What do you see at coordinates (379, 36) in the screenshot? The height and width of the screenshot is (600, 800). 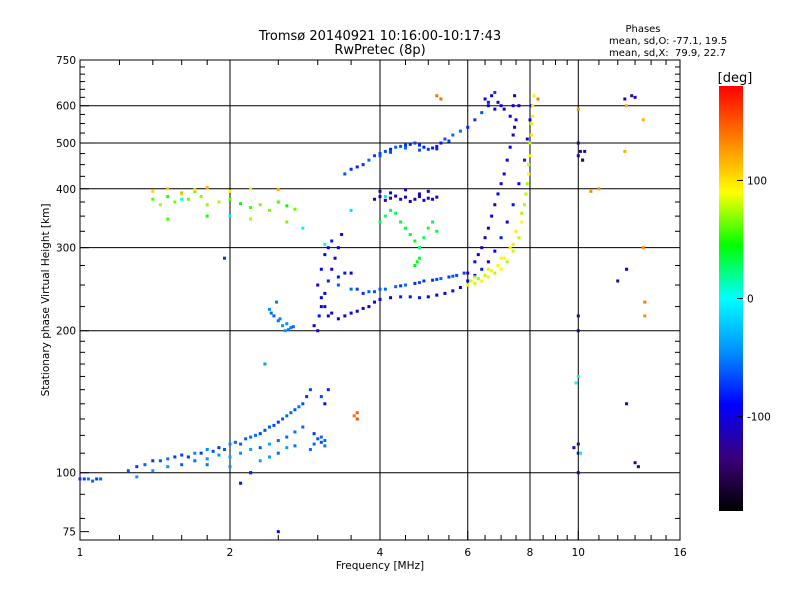 I see `chart-title: Tromsø 20140921 10:16:00-10:17:43` at bounding box center [379, 36].